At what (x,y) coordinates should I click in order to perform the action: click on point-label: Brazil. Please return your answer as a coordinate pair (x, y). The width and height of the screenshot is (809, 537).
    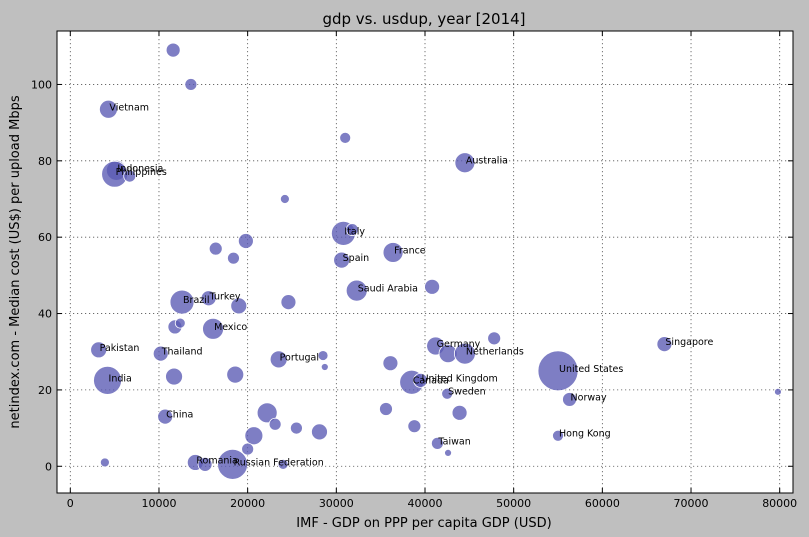
    Looking at the image, I should click on (196, 300).